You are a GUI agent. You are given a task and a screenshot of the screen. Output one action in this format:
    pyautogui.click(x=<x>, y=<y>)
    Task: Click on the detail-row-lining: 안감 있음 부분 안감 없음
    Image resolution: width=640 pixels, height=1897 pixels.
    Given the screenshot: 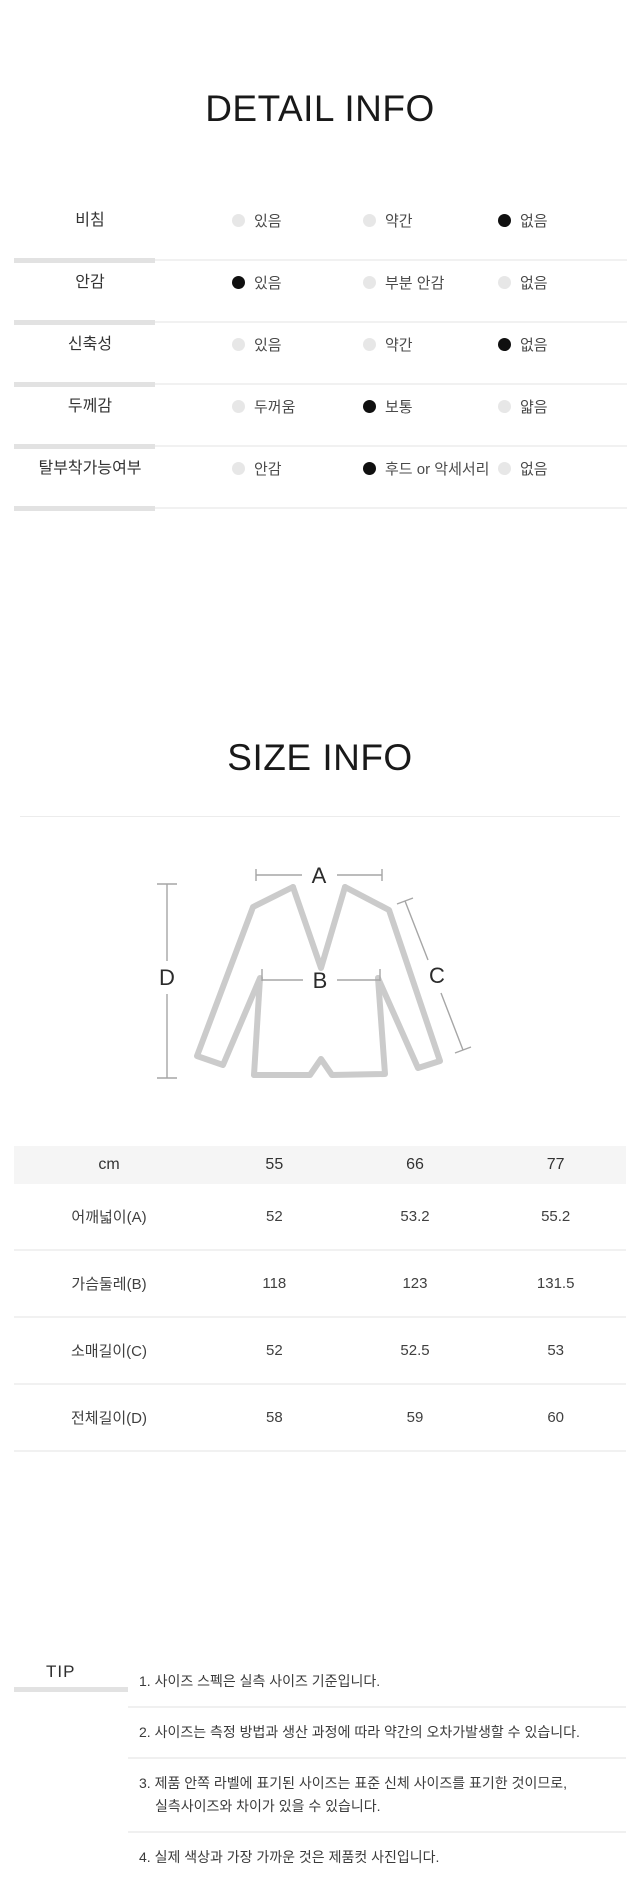 What is the action you would take?
    pyautogui.click(x=320, y=294)
    